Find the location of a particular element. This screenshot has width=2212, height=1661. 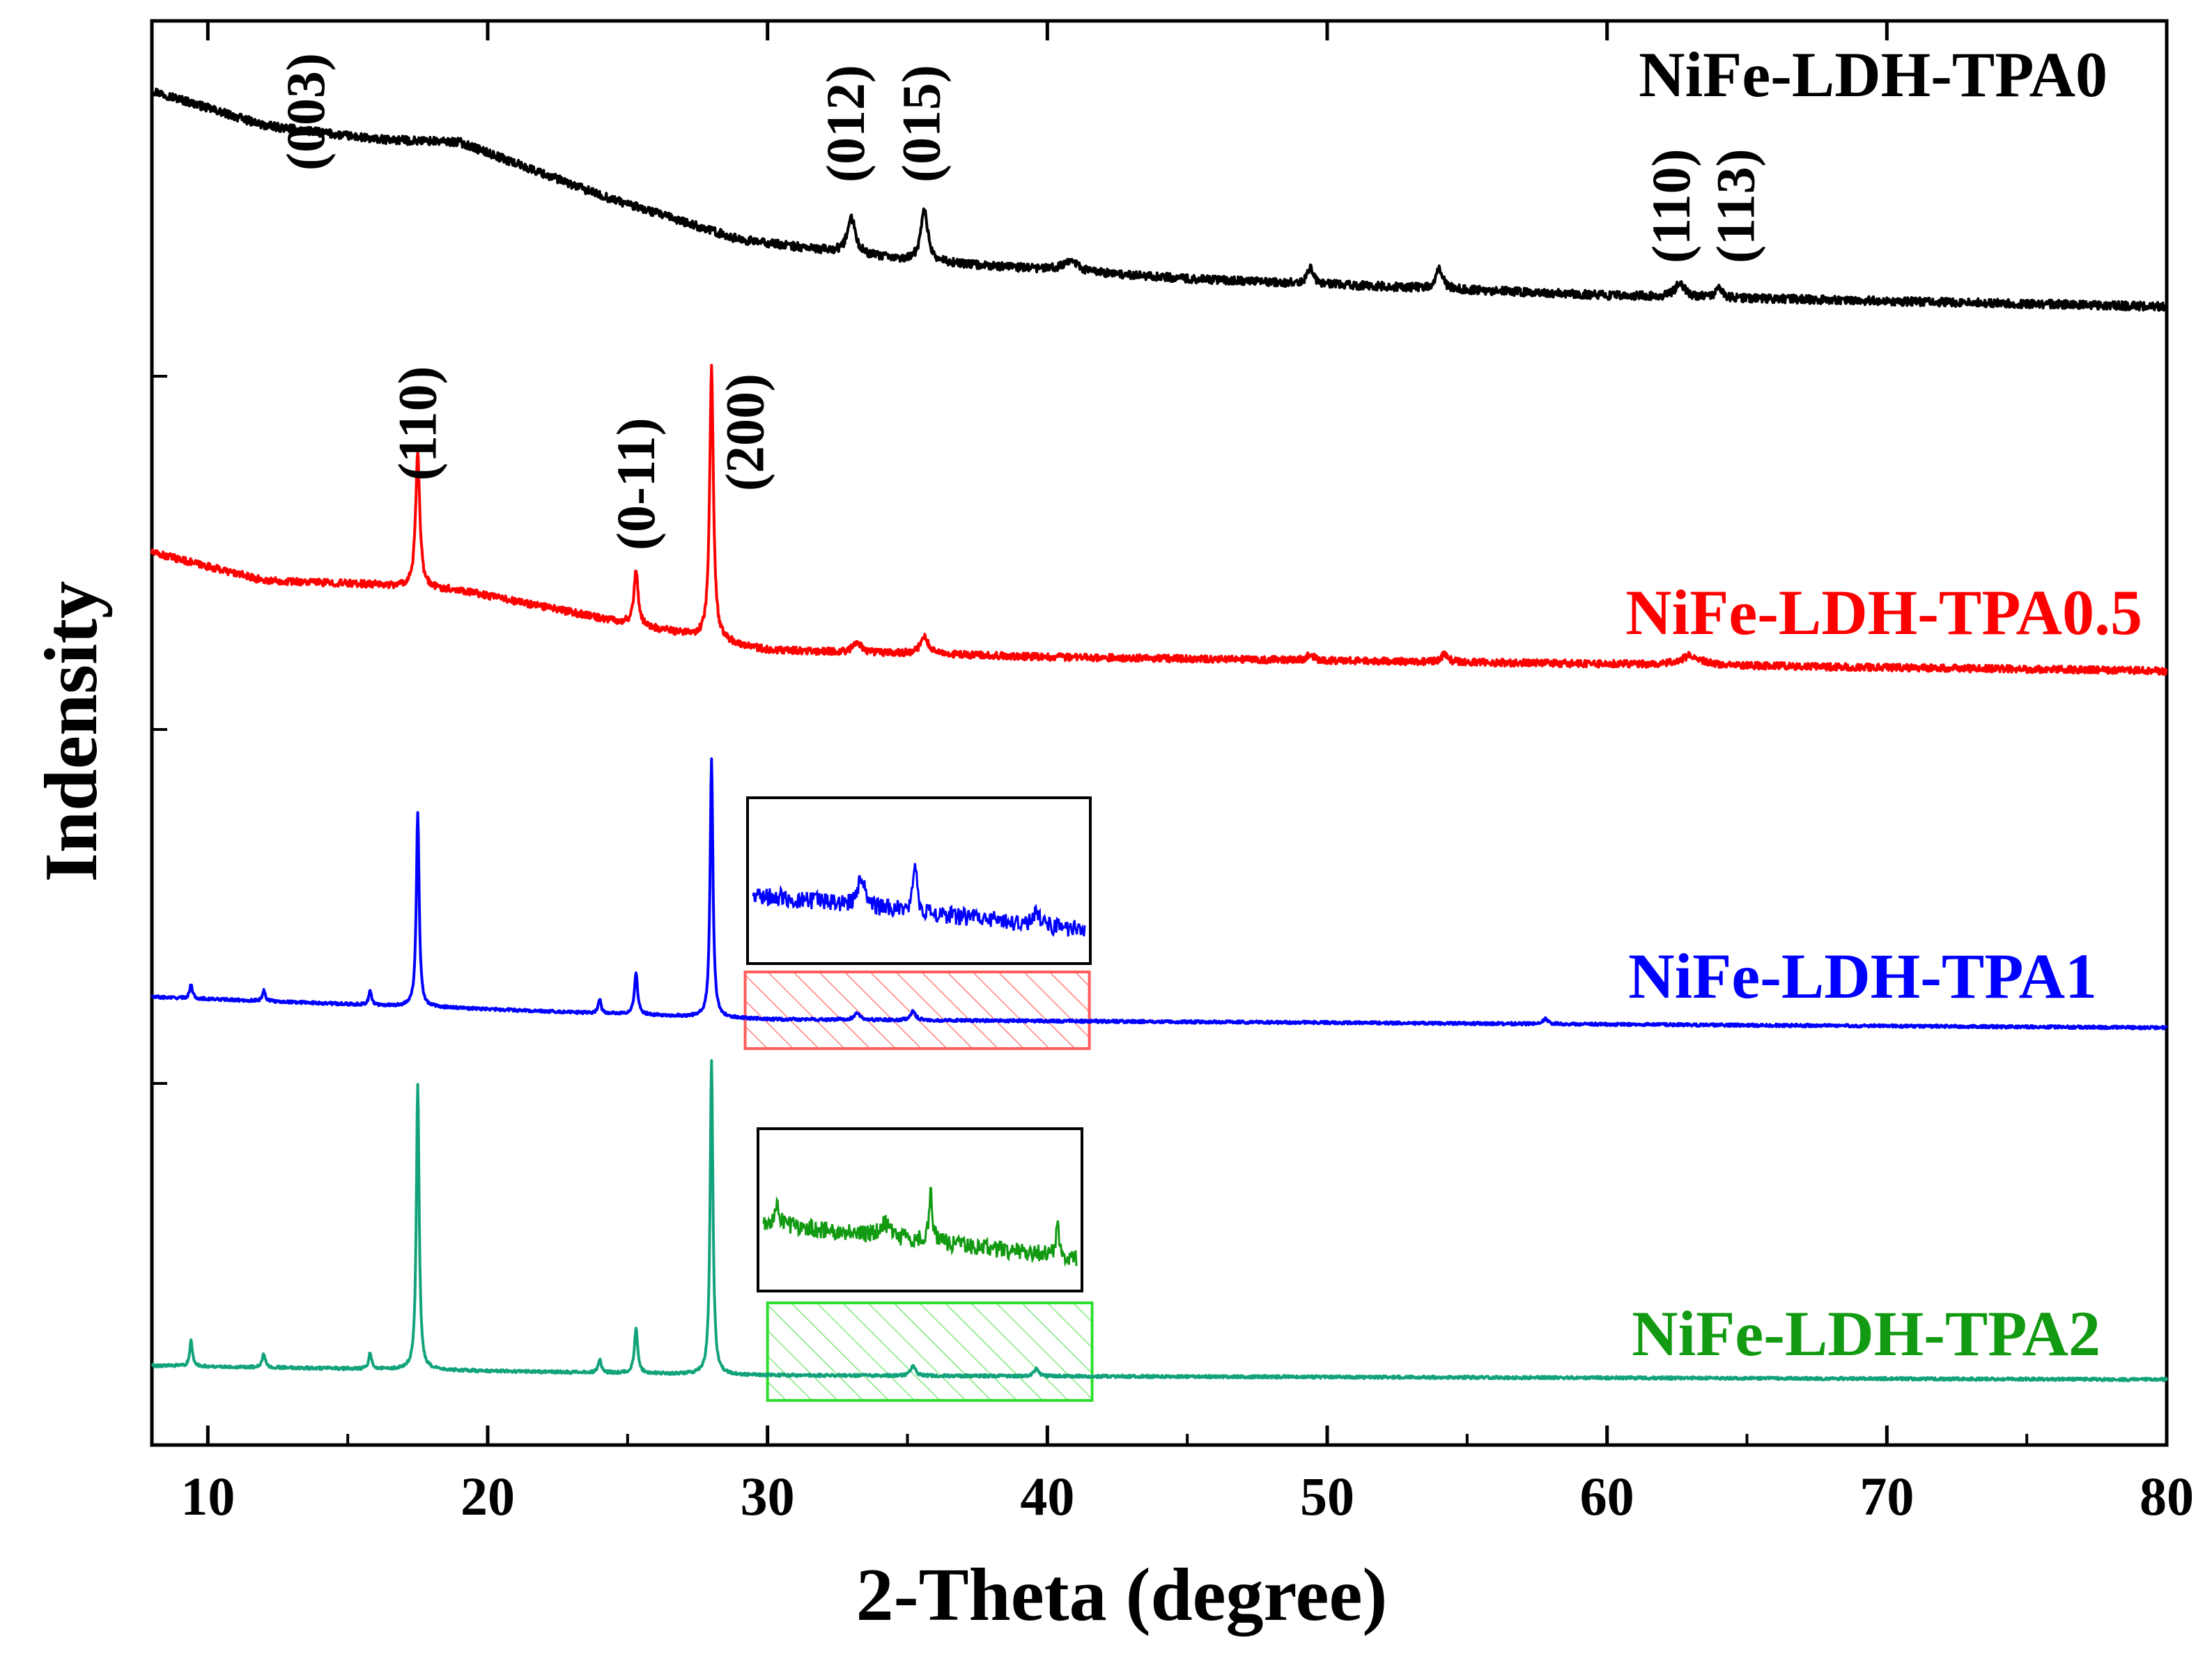

x-axis-title: 2-Theta (degree) is located at coordinates (1122, 1595).